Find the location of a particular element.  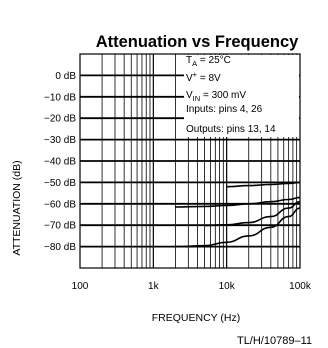

annotation-inputs: Inputs: pins 4, 26 is located at coordinates (224, 109).